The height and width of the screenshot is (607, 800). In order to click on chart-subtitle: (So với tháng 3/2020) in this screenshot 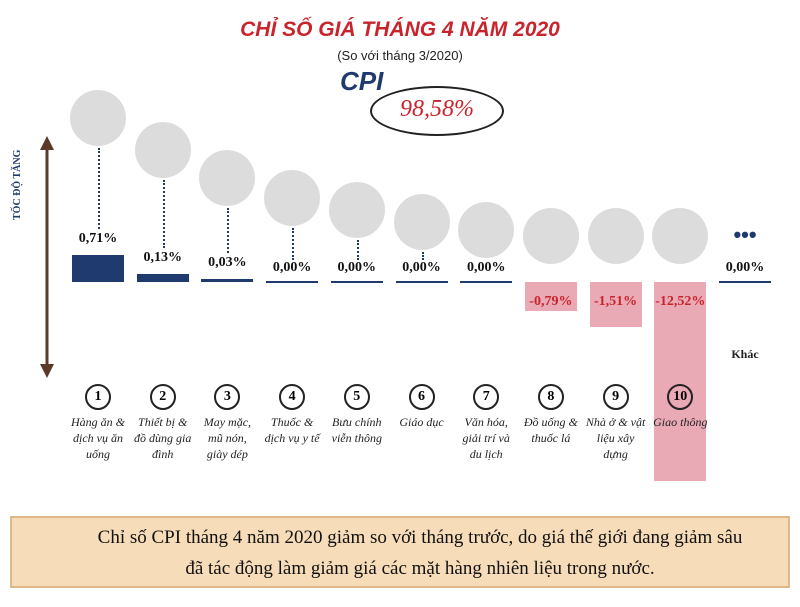, I will do `click(400, 55)`.